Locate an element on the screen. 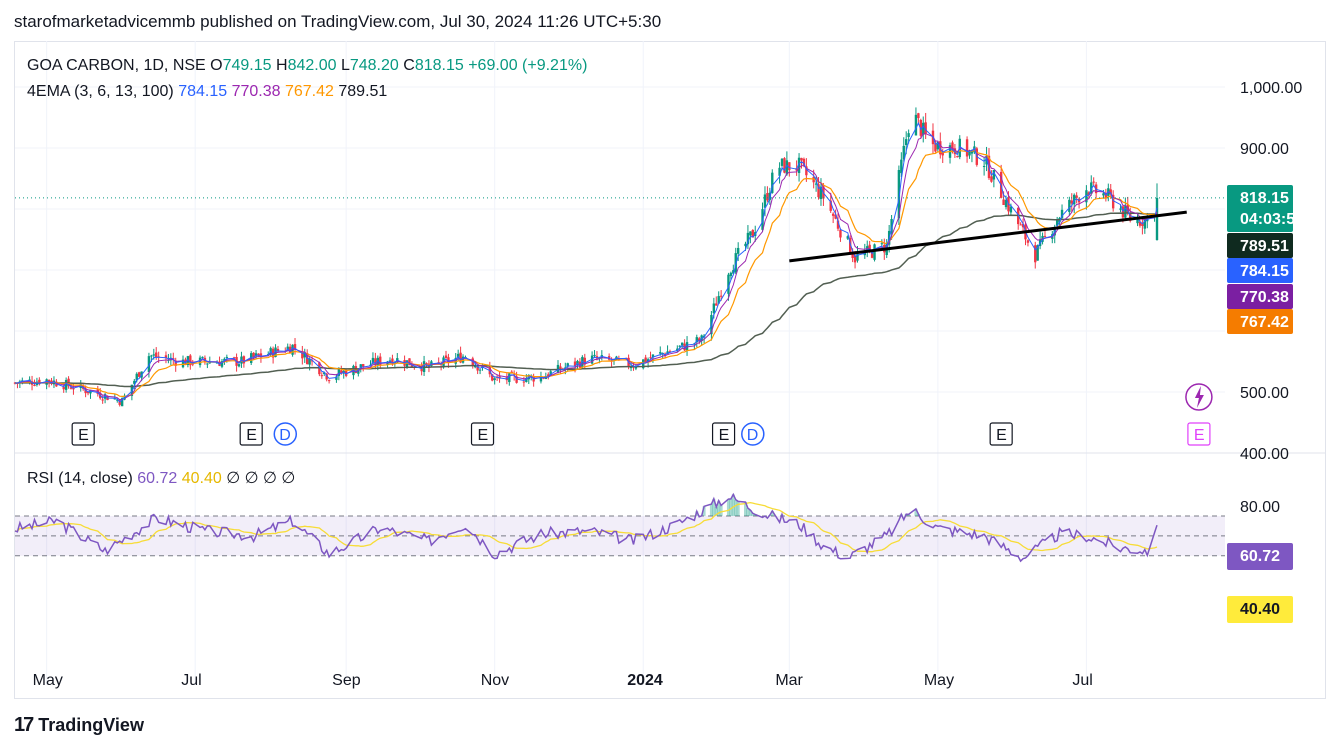 This screenshot has height=752, width=1341. dividend-marker is located at coordinates (285, 434).